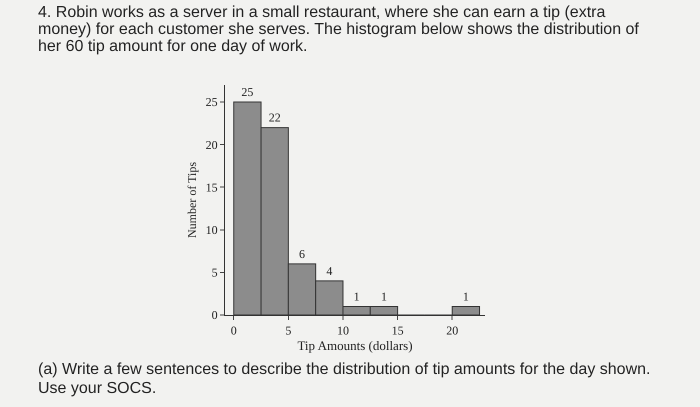 The height and width of the screenshot is (407, 700). I want to click on y-tick-label: 25, so click(212, 102).